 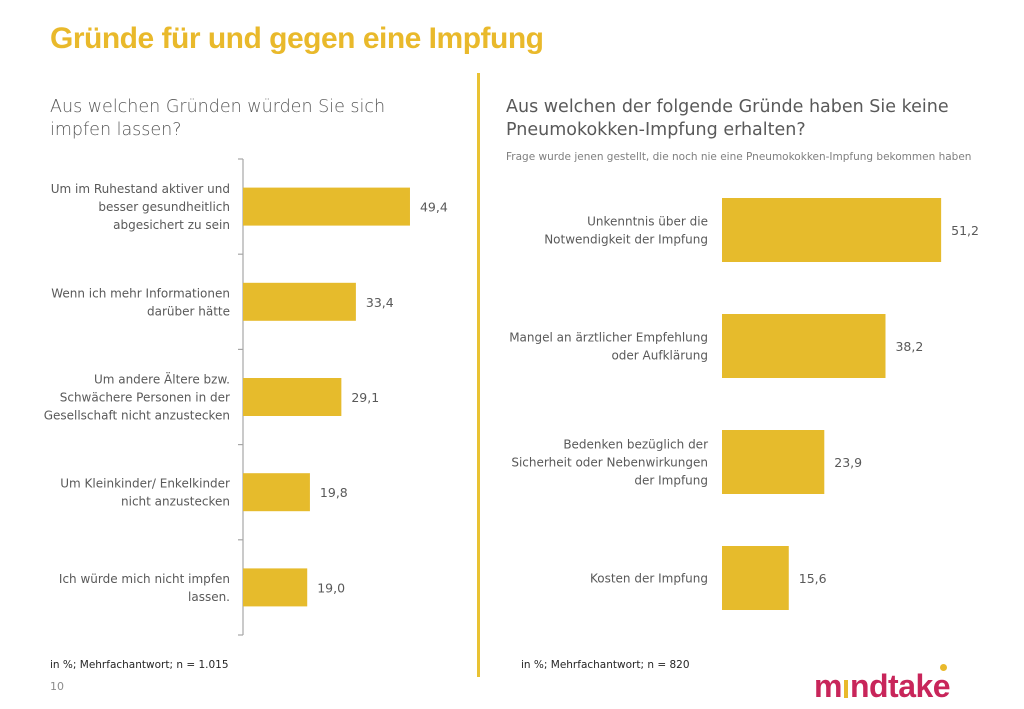 What do you see at coordinates (478, 375) in the screenshot?
I see `column-divider` at bounding box center [478, 375].